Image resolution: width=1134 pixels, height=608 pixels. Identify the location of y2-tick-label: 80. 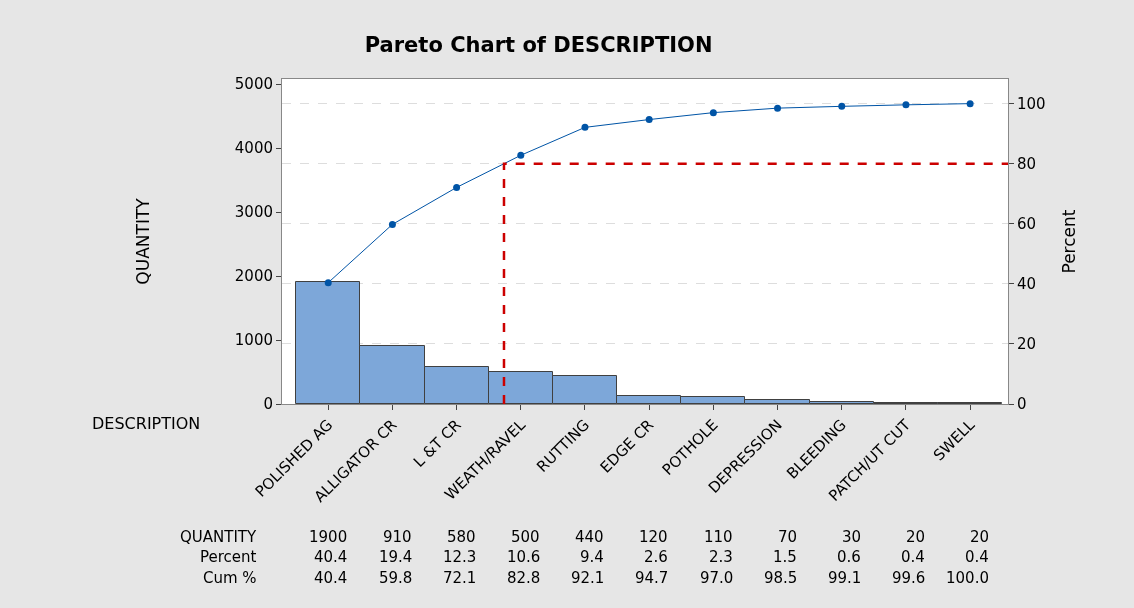
(1027, 163).